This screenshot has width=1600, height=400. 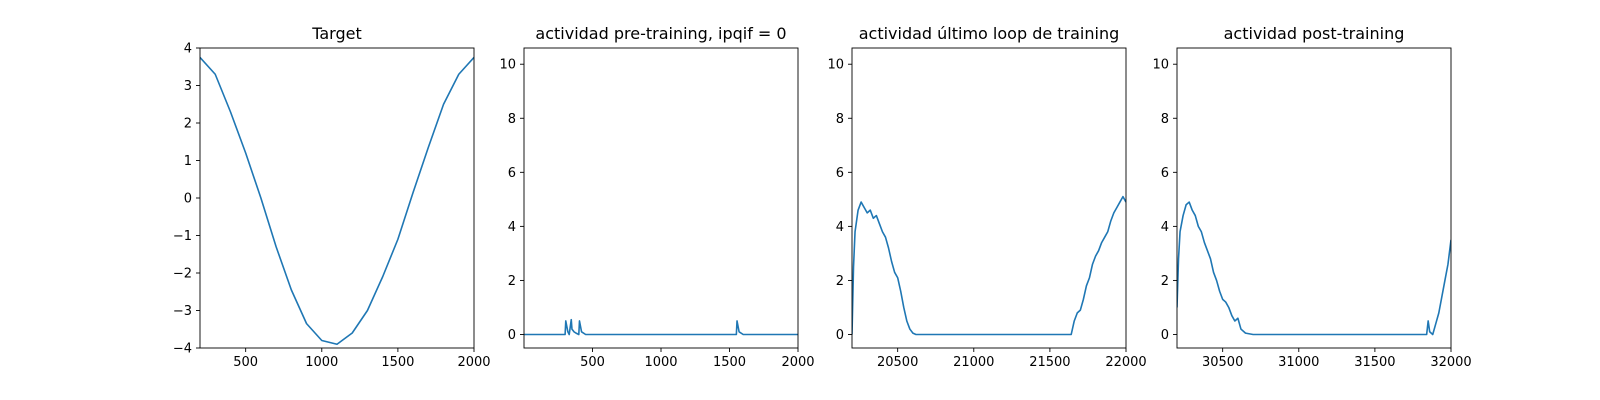 I want to click on y-tick-label: −2, so click(x=182, y=274).